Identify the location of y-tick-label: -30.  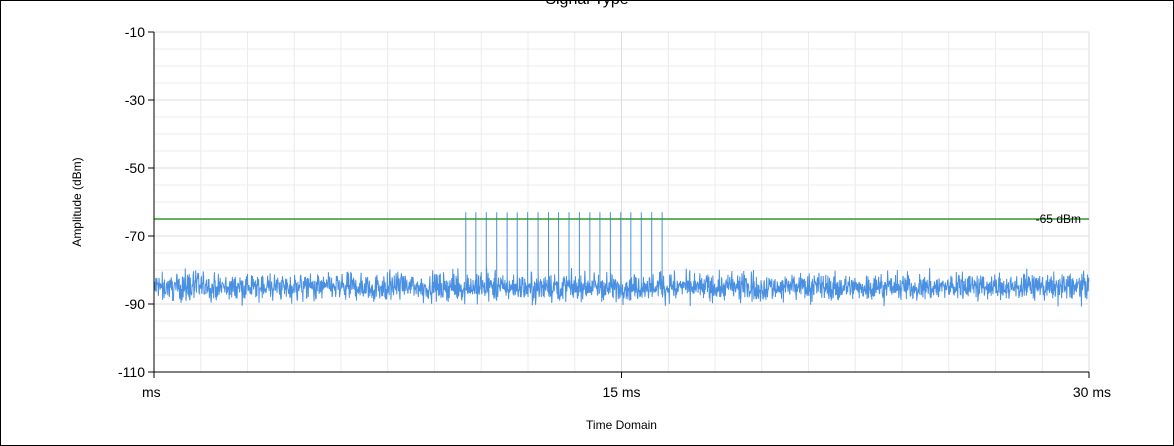
(135, 100).